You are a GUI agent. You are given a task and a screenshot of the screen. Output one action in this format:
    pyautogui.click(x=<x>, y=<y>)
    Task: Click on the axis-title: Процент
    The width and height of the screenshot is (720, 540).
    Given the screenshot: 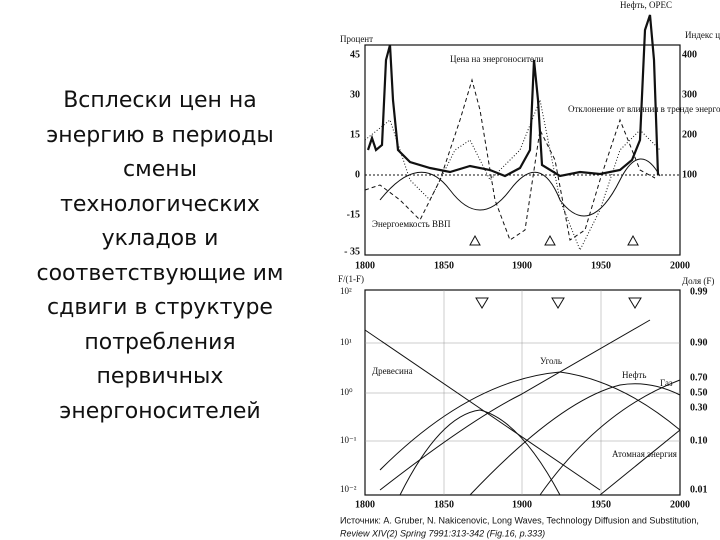 What is the action you would take?
    pyautogui.click(x=356, y=39)
    